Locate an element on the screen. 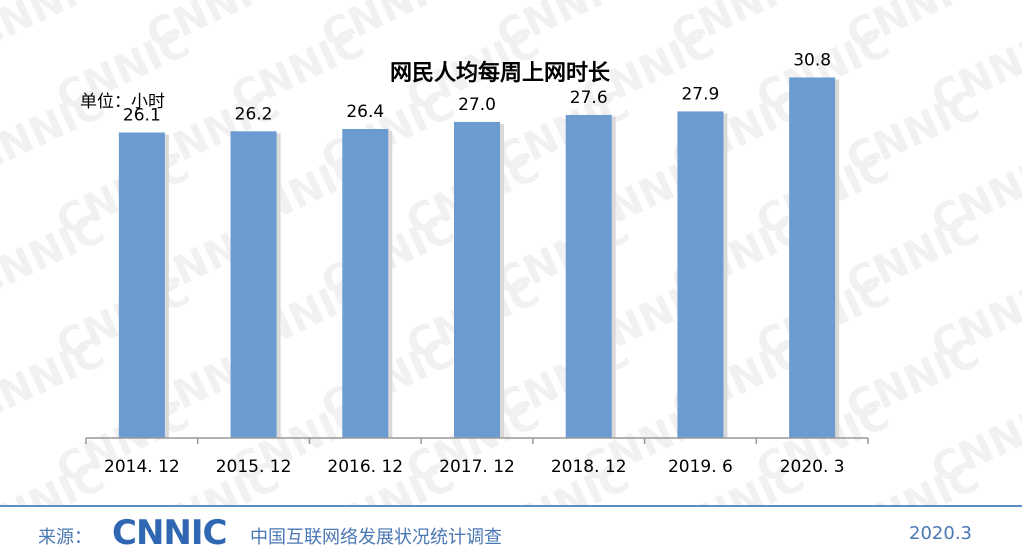 The image size is (1022, 560). footer: 来源： CNNIC 中国互联网络发展状况统计调查 2020.3 is located at coordinates (511, 532).